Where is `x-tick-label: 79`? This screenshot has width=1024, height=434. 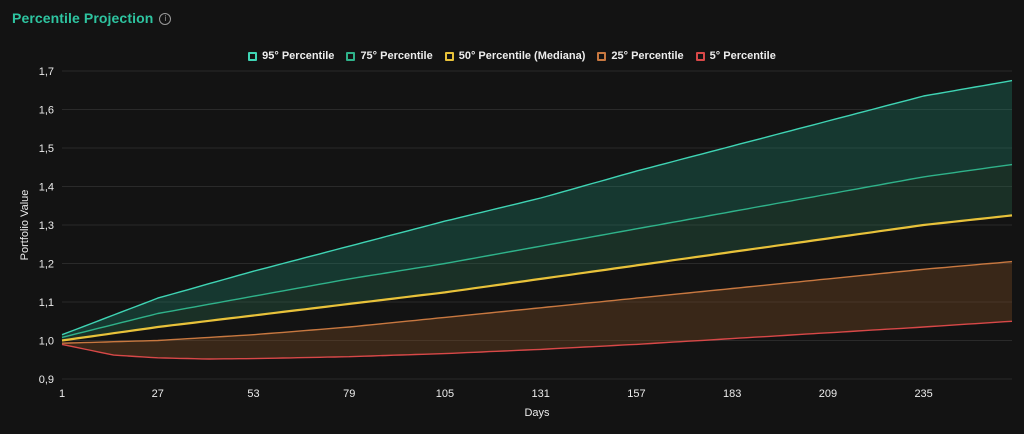 x-tick-label: 79 is located at coordinates (349, 394).